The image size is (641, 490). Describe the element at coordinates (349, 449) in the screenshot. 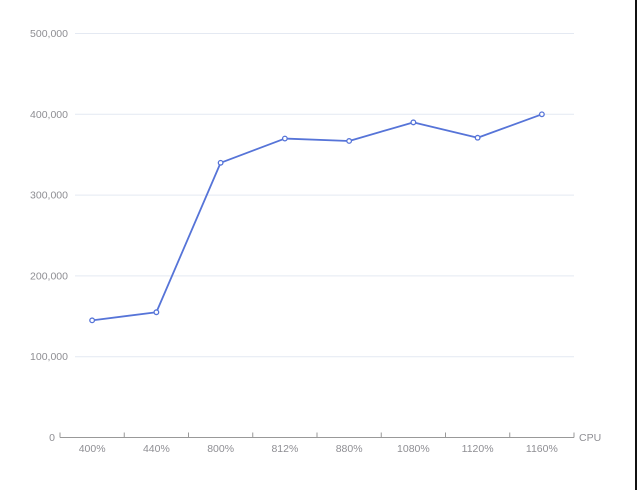

I see `x-axis-tick-label: 880%` at that location.